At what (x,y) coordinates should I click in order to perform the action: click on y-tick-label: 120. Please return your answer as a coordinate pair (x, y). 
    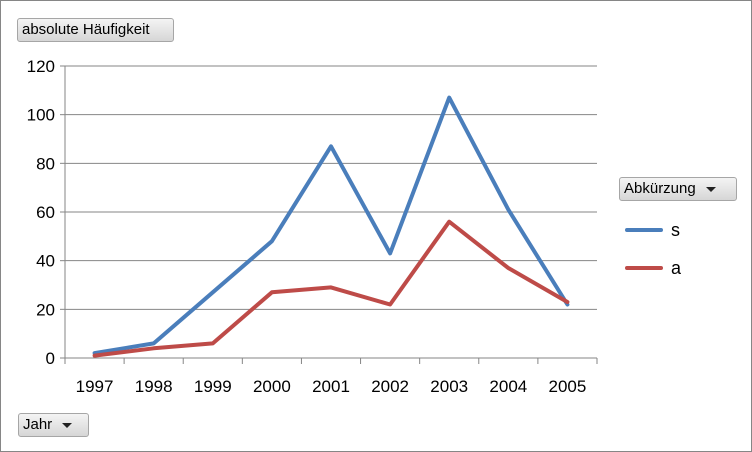
    Looking at the image, I should click on (41, 66).